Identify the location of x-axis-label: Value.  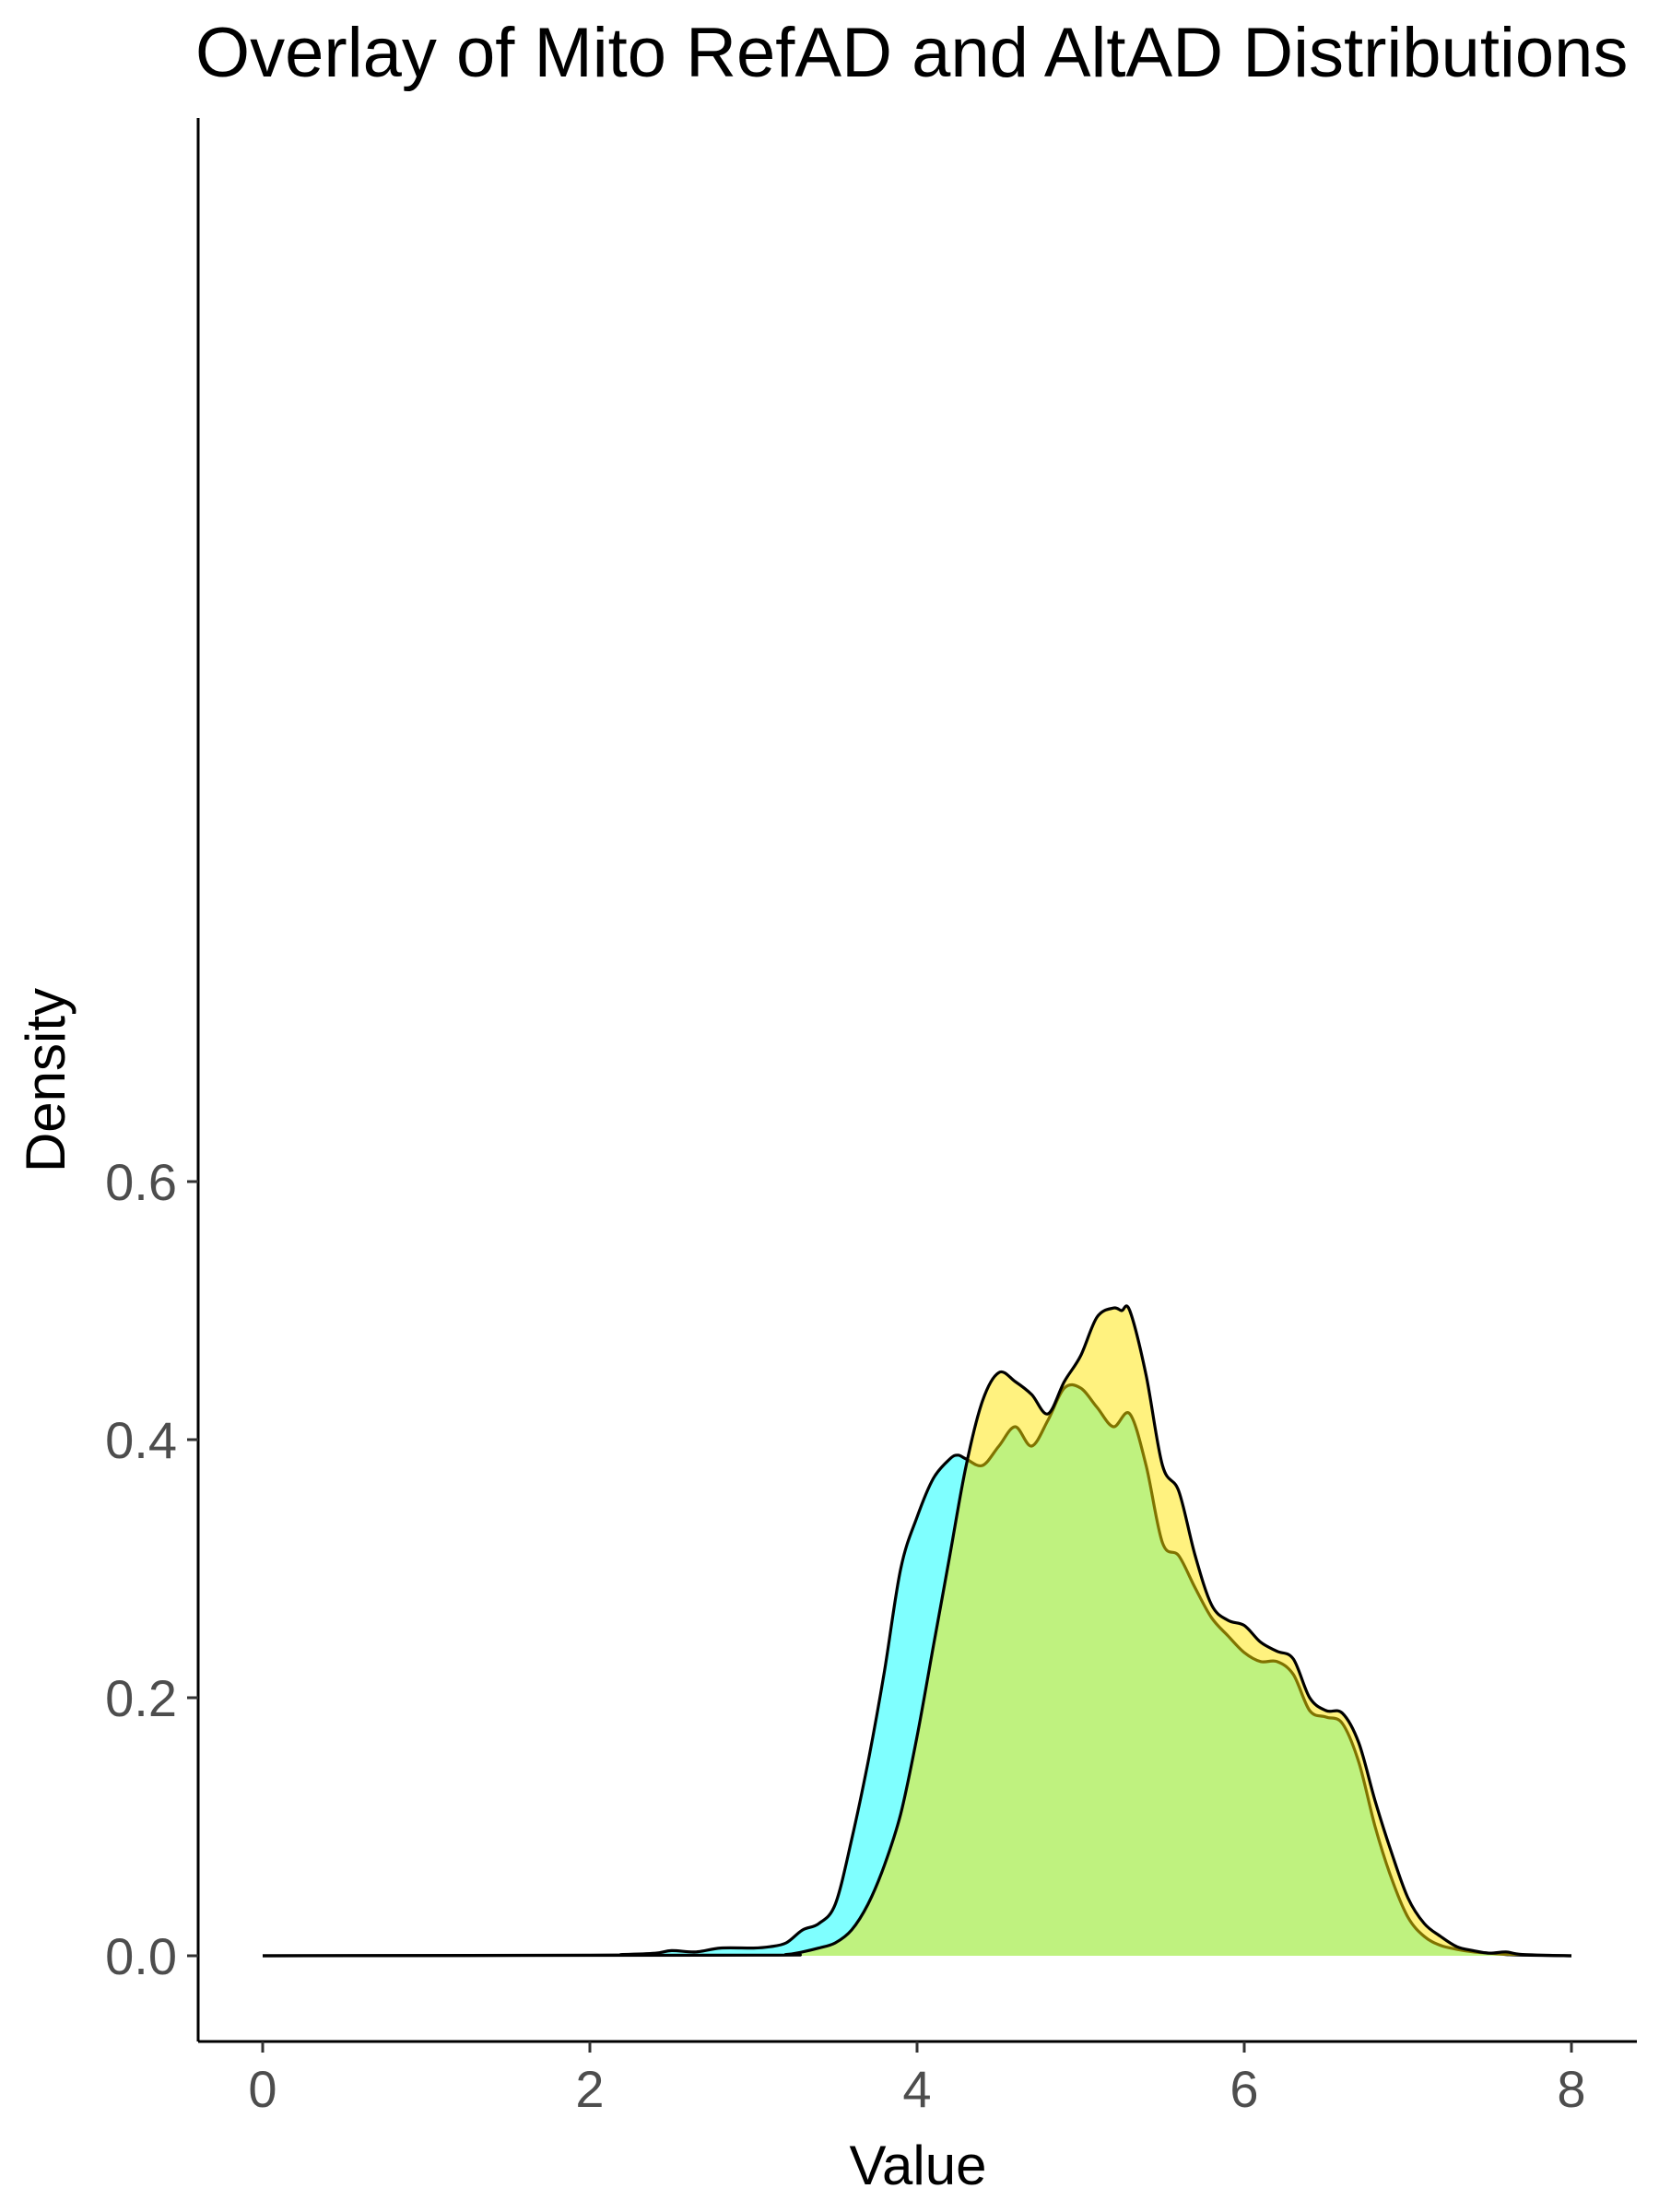
(917, 2165).